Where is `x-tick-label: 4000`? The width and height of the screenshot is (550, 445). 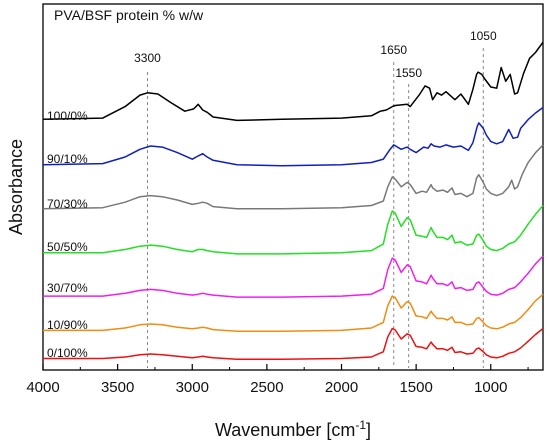
x-tick-label: 4000 is located at coordinates (42, 387).